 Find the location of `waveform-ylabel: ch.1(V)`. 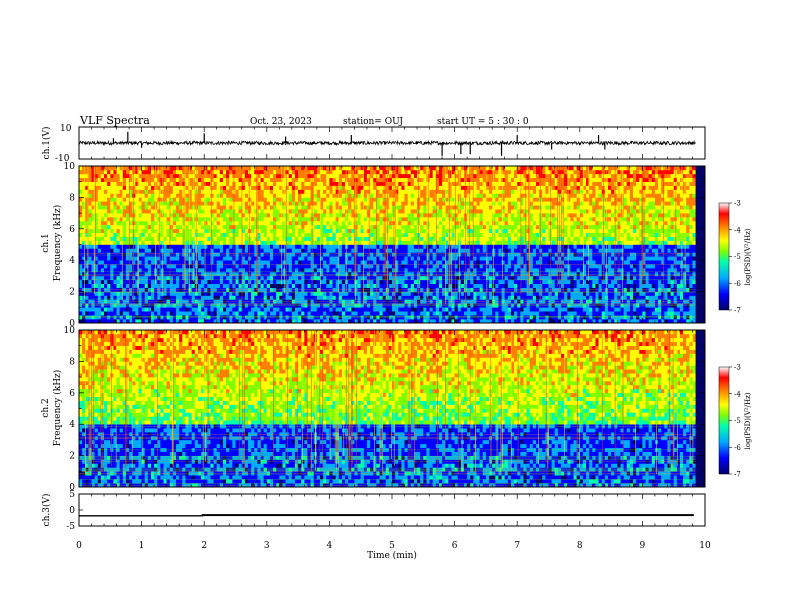

waveform-ylabel: ch.1(V) is located at coordinates (46, 143).